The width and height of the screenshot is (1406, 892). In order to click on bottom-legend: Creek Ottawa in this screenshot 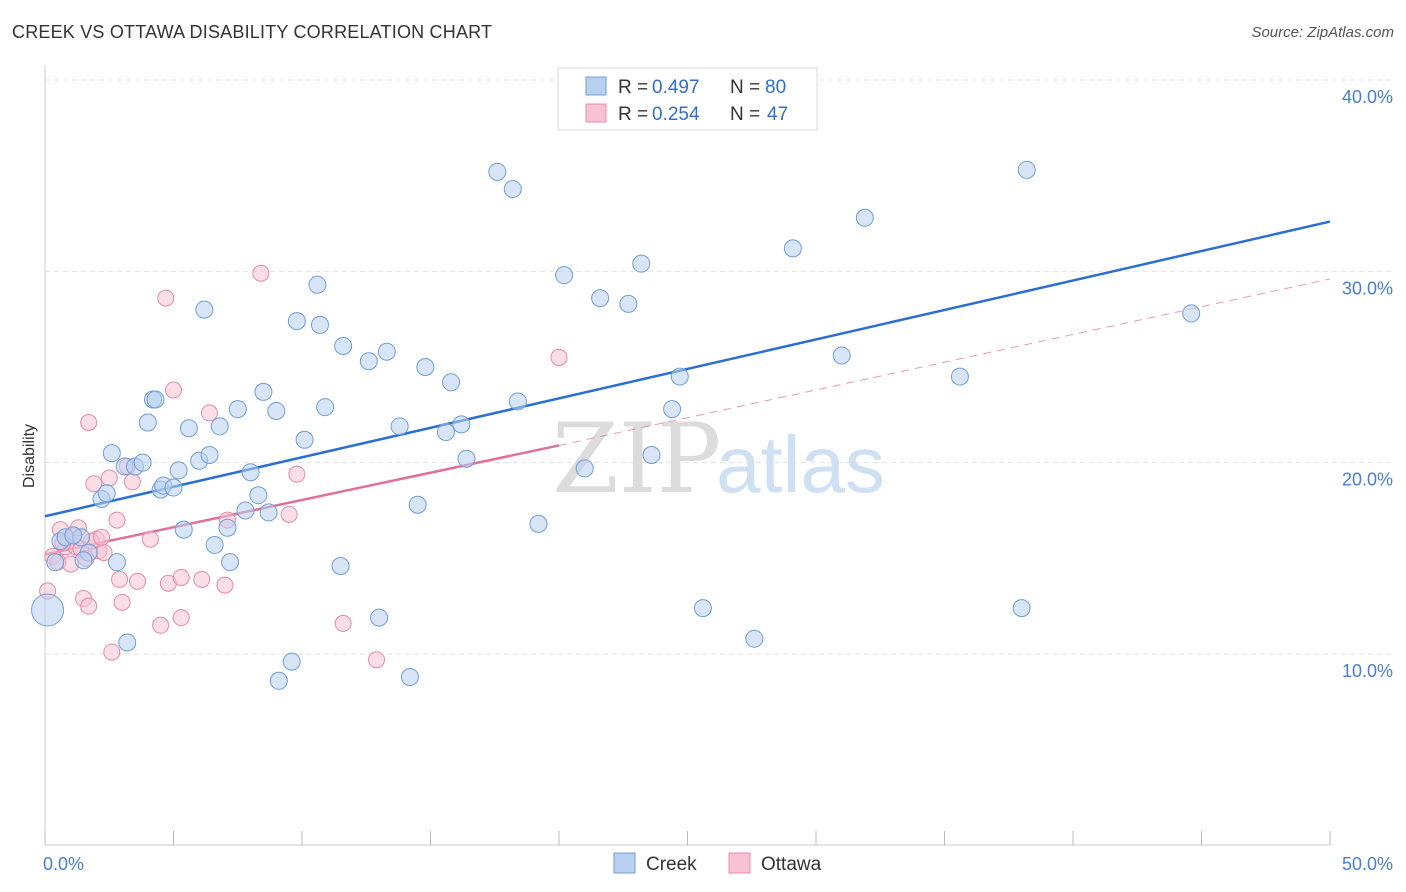, I will do `click(717, 863)`.